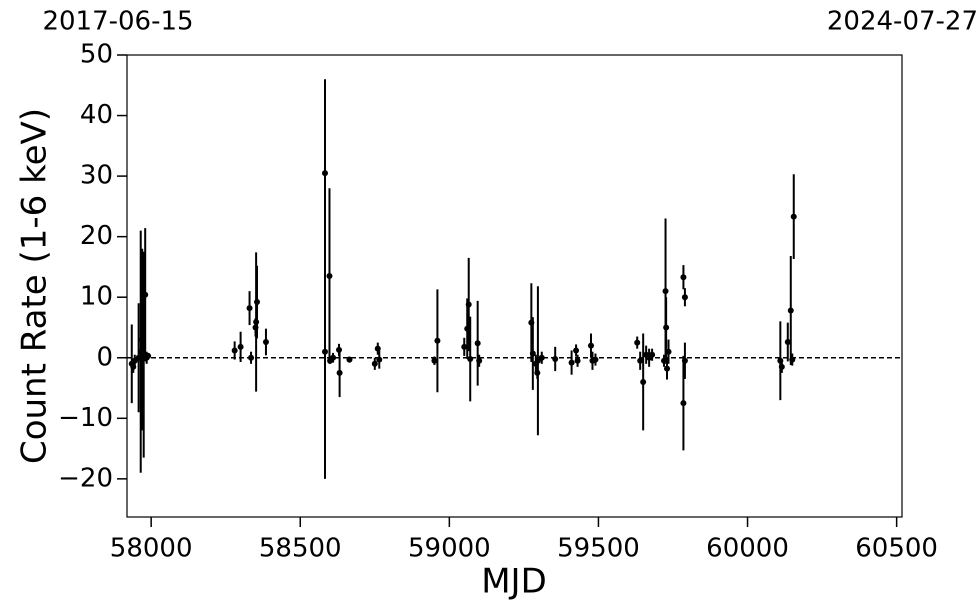  I want to click on y-axis-label: Count Rate (1-6 keV), so click(35, 286).